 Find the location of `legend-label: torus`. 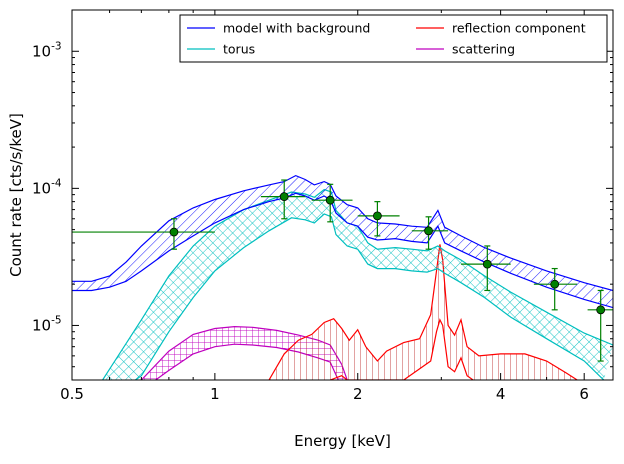

legend-label: torus is located at coordinates (239, 49).